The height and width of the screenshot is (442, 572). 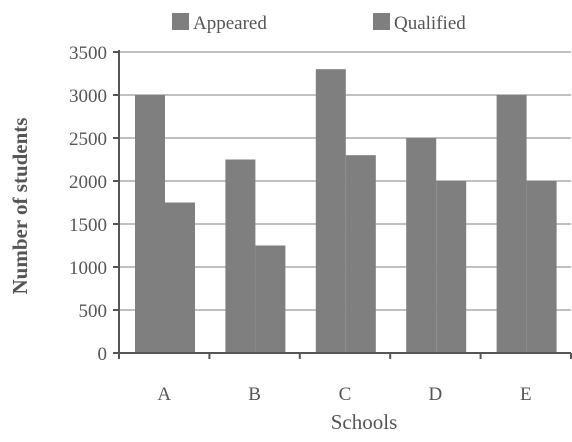 I want to click on bar-appeared-d, so click(x=421, y=245).